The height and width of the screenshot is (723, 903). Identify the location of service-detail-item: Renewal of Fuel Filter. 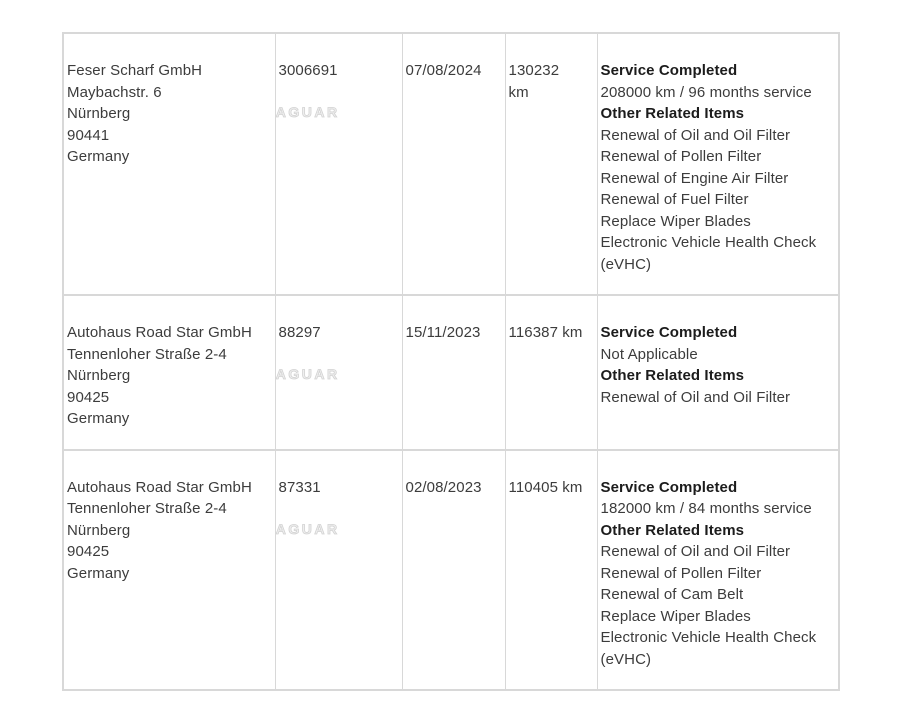
(674, 199).